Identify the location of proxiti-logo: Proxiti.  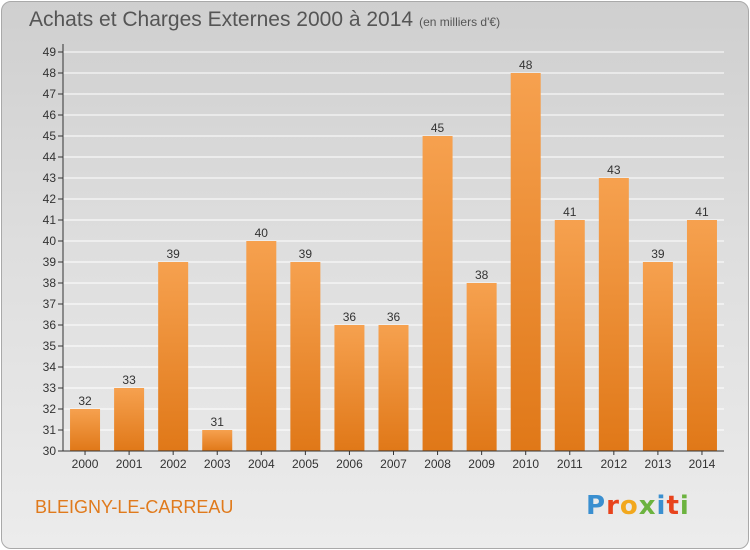
(638, 506).